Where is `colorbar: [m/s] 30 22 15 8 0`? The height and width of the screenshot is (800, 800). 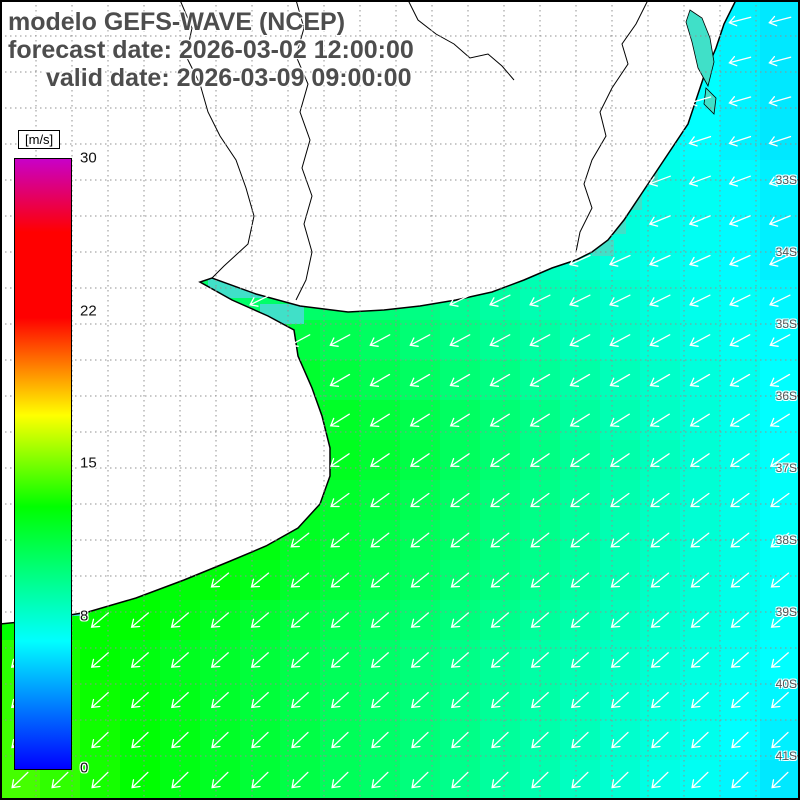 colorbar: [m/s] 30 22 15 8 0 is located at coordinates (55, 400).